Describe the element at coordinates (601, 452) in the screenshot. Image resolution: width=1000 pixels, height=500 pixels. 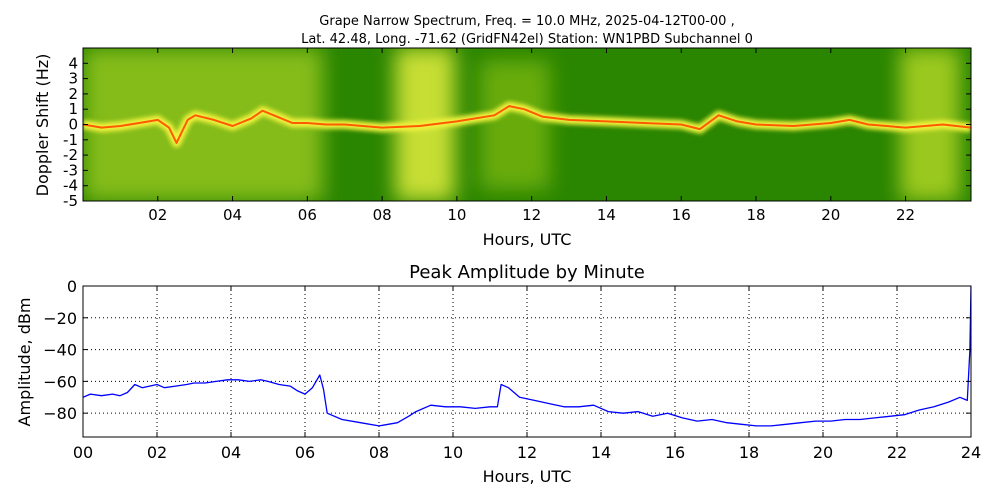
I see `amplitude-x-tick-label: 14` at that location.